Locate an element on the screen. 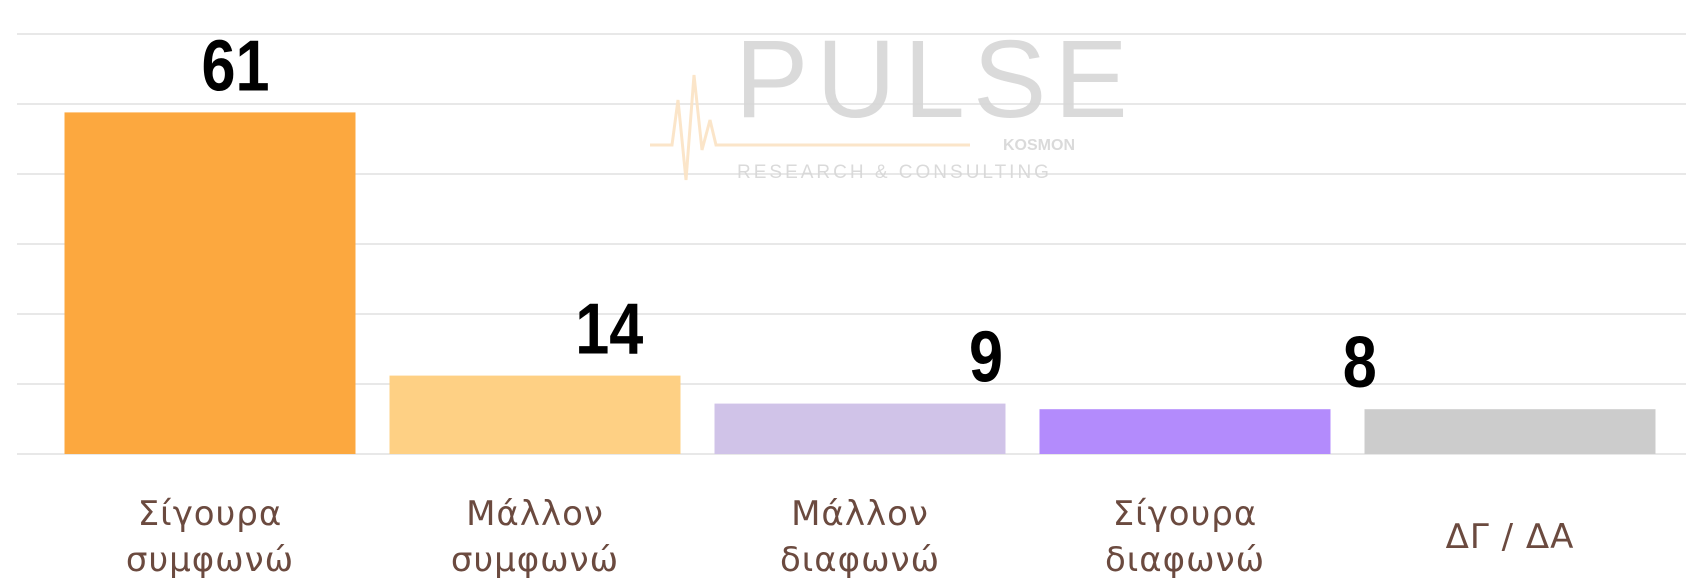  x-tick-label: Σίγουρα συμφωνώ is located at coordinates (210, 537).